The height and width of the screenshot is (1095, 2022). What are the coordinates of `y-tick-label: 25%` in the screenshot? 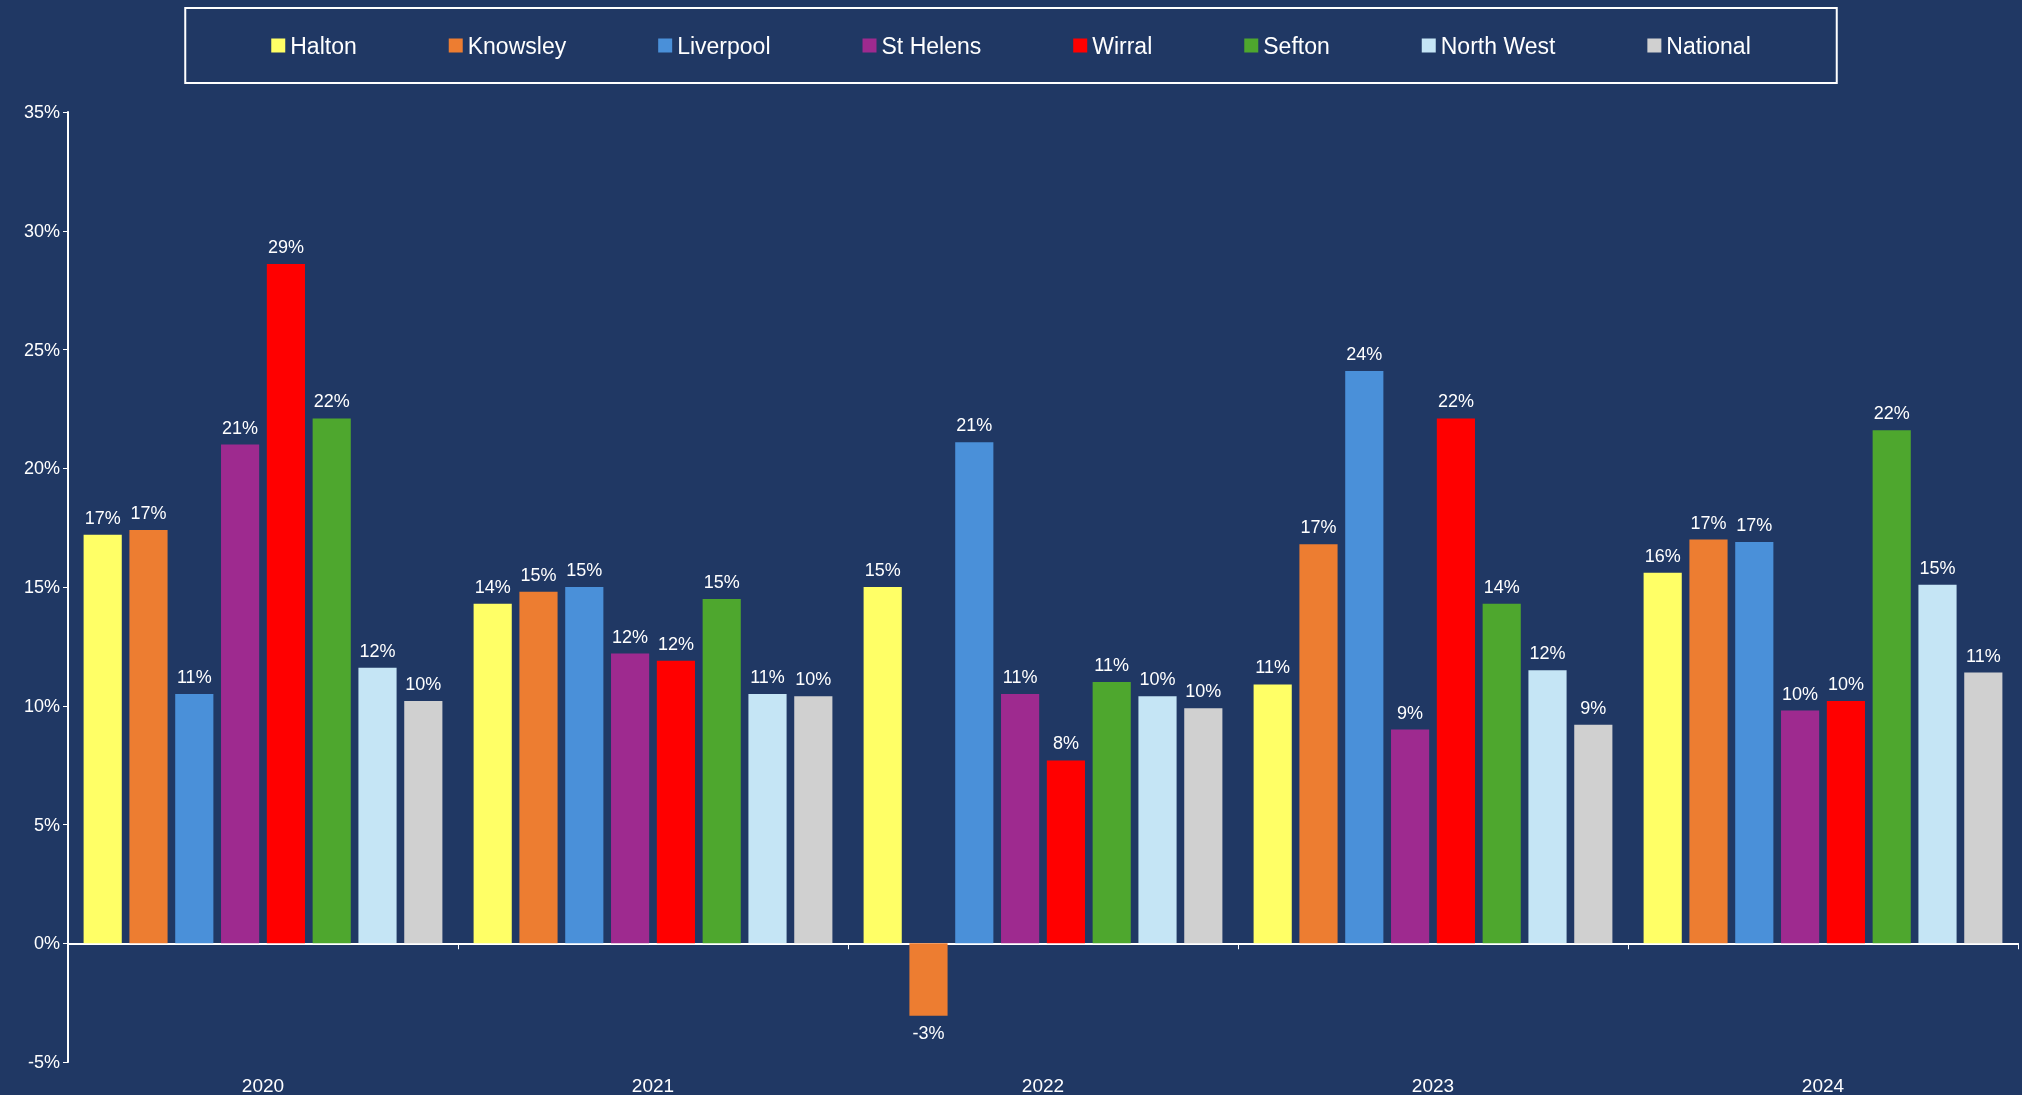 It's located at (41, 349).